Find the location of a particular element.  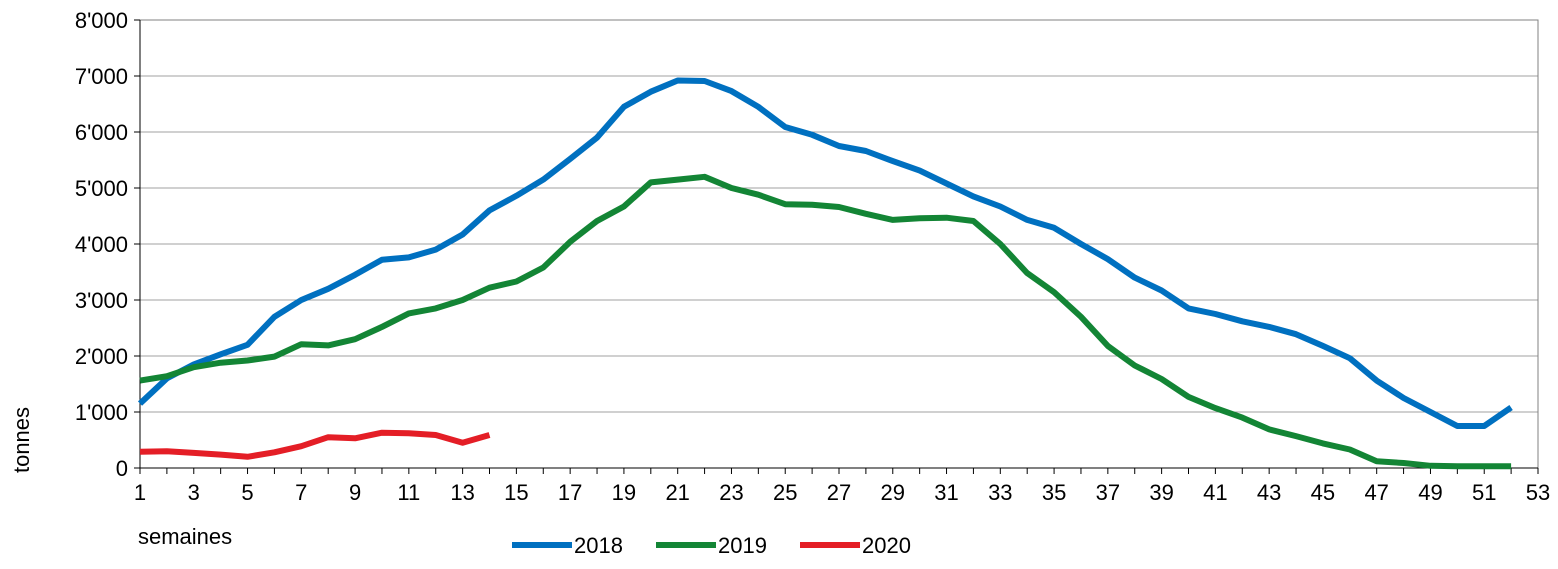

x-tick-label: 5 is located at coordinates (247, 492).